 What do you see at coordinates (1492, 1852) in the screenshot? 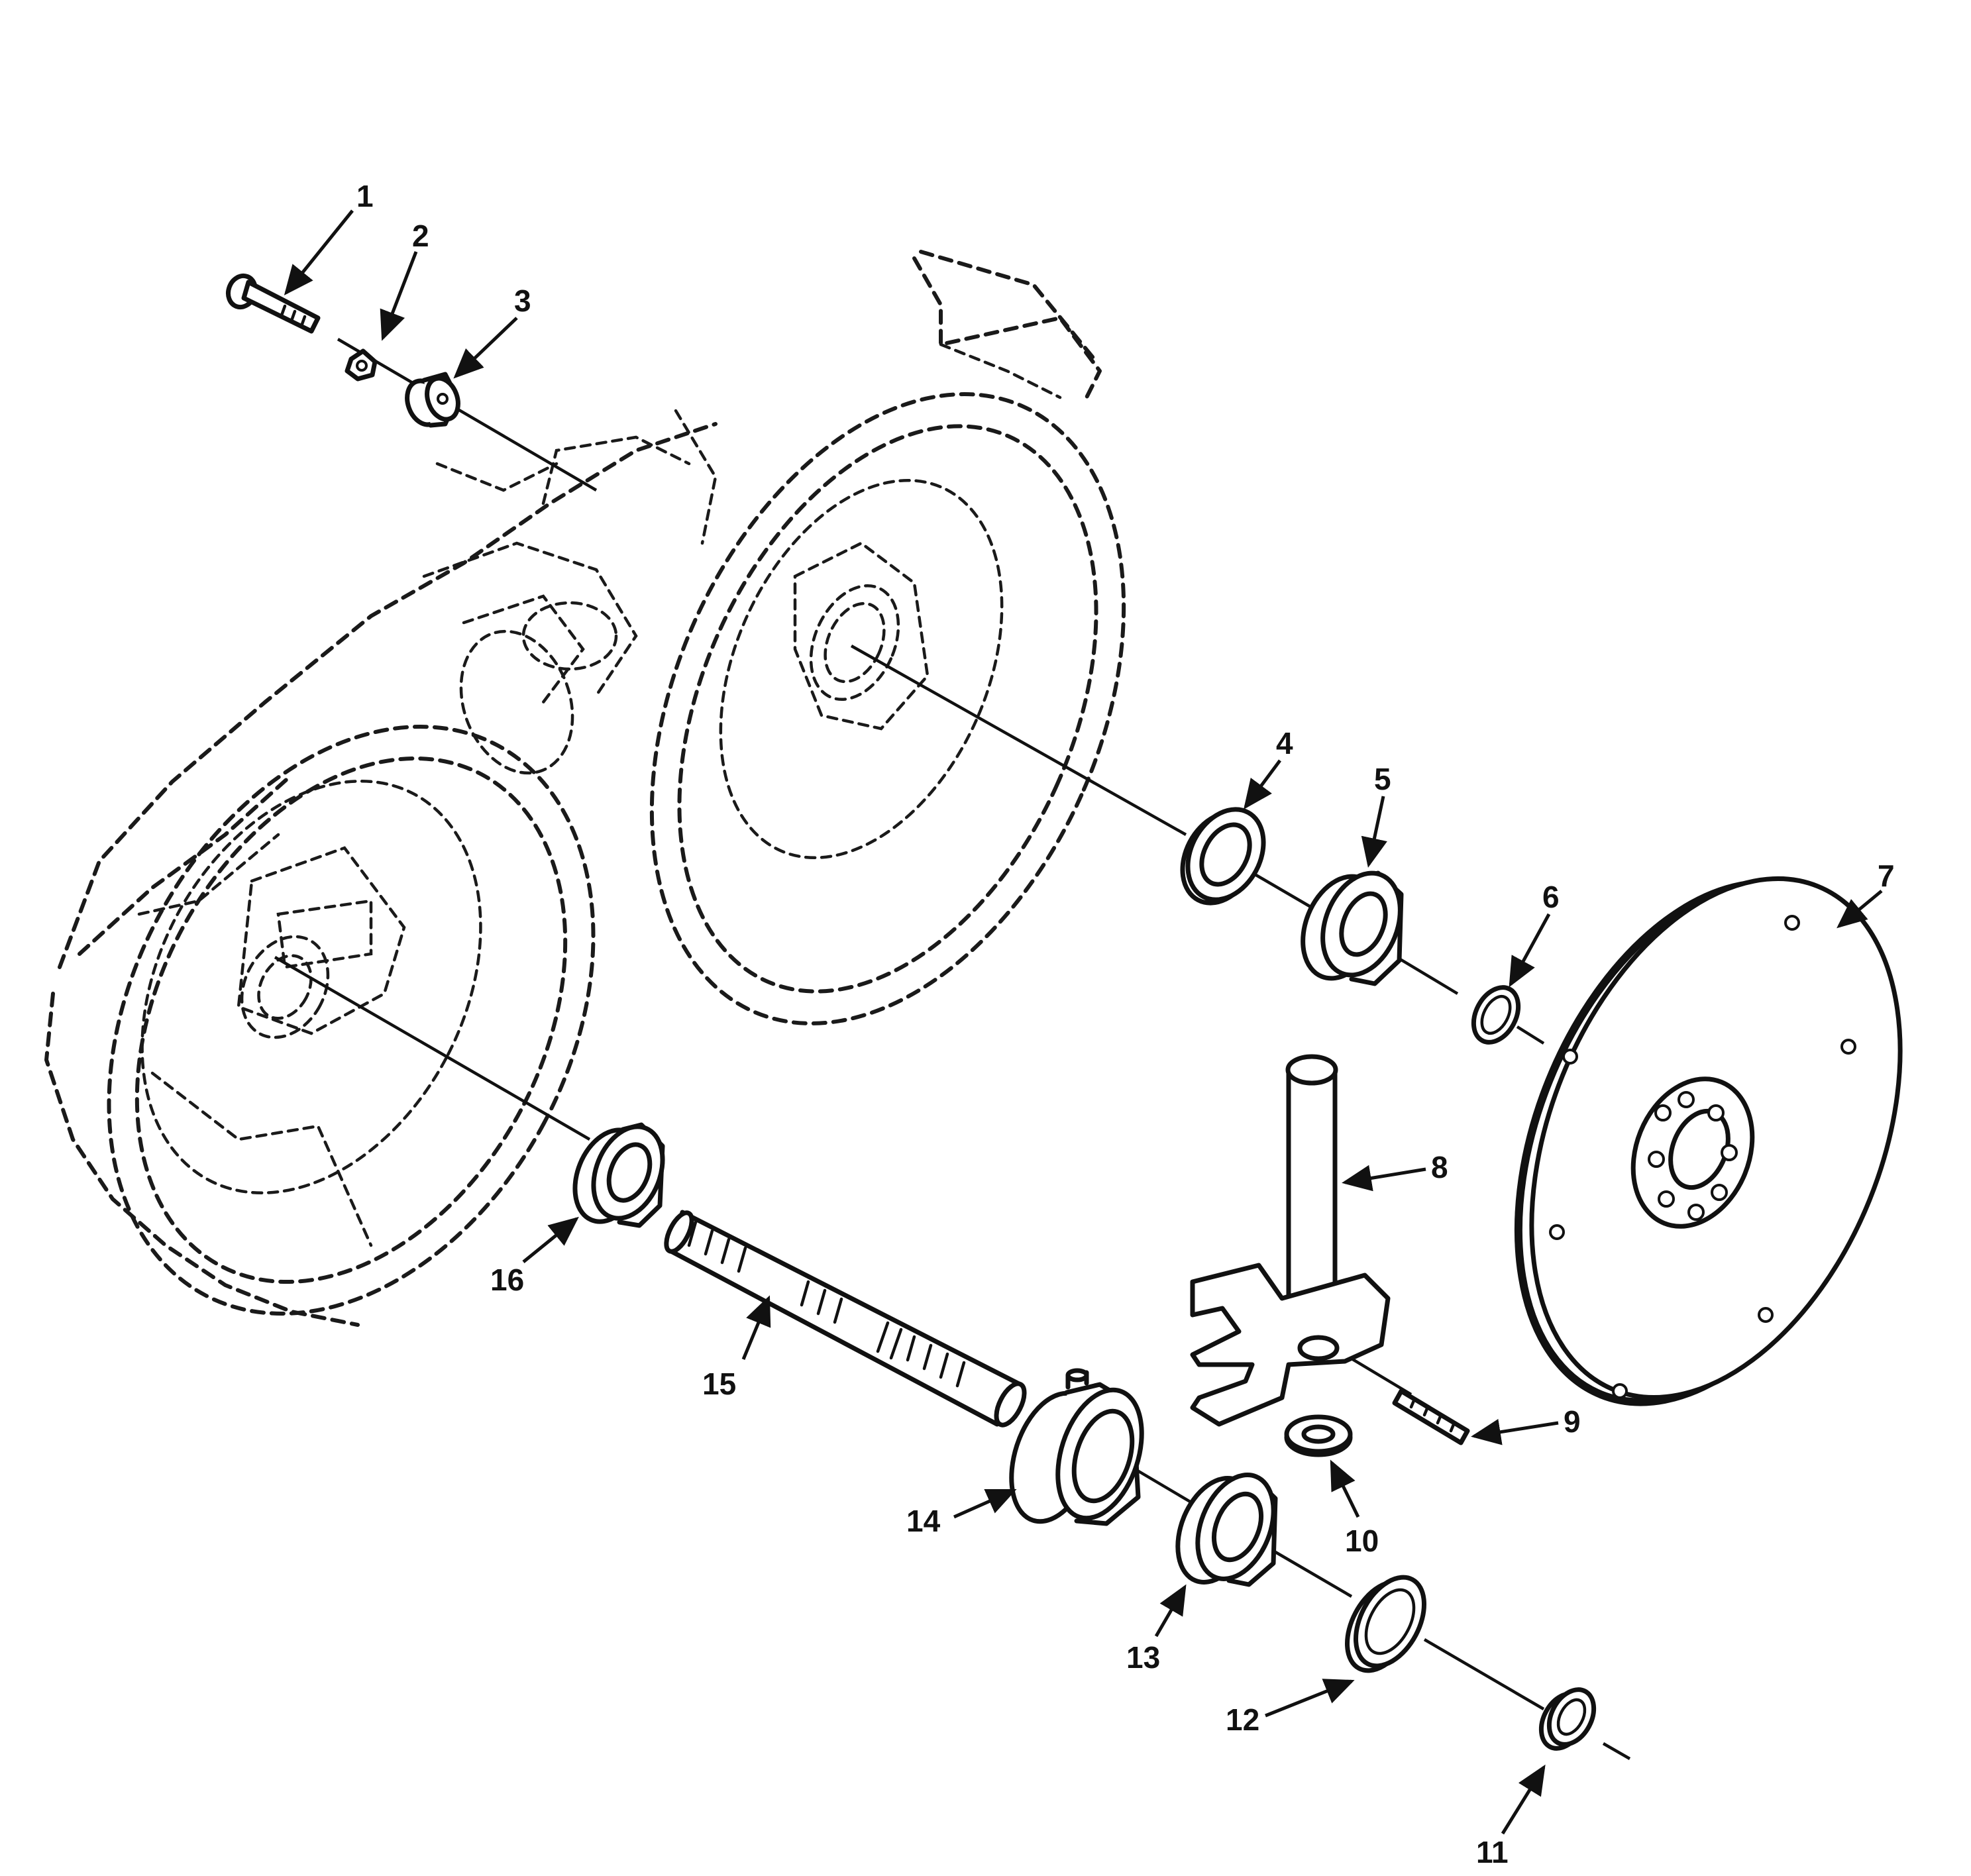
I see `callout-11: 11` at bounding box center [1492, 1852].